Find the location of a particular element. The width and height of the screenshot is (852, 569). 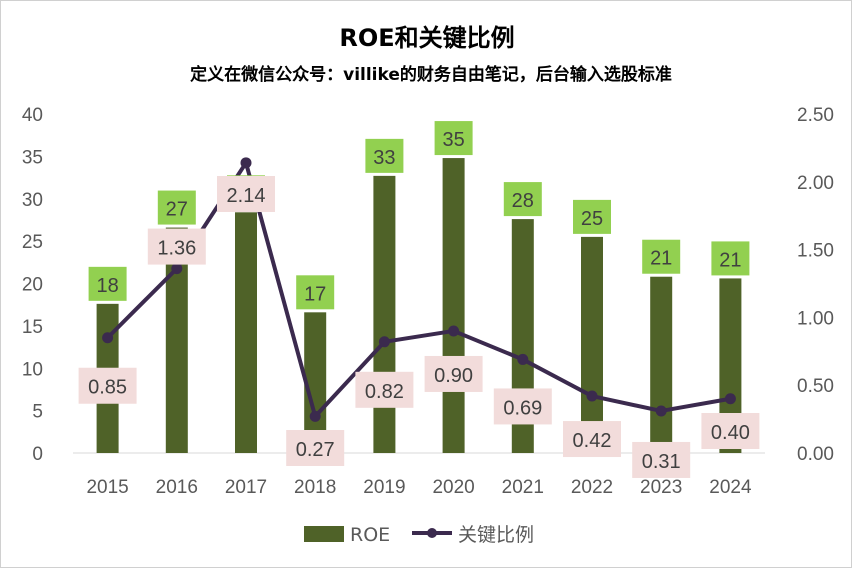

x-tick-label: 2015 is located at coordinates (107, 487).